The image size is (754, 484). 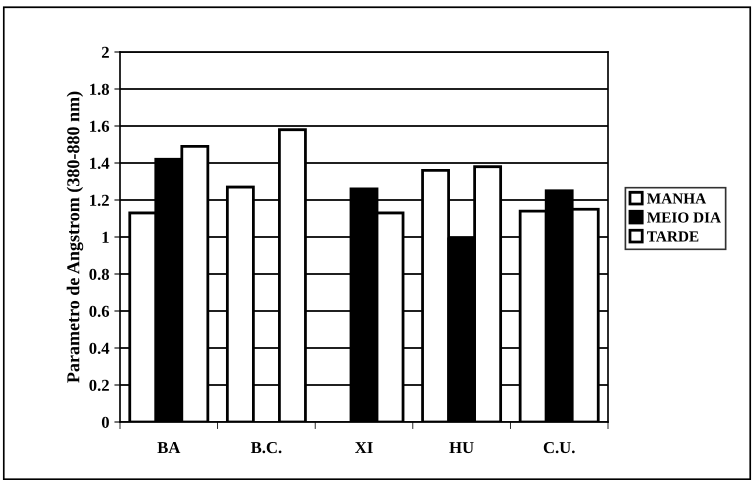 What do you see at coordinates (672, 236) in the screenshot?
I see `legend-label: TARDE` at bounding box center [672, 236].